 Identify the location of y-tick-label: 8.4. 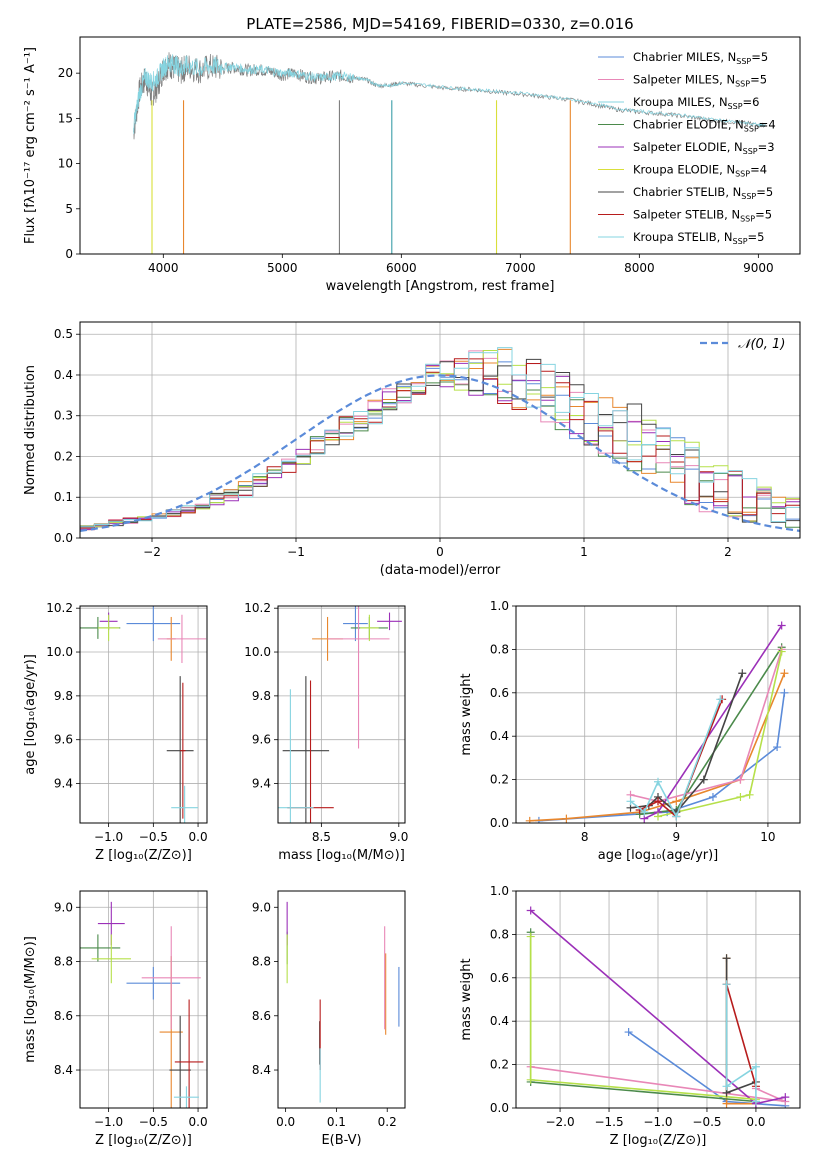
(63, 1070).